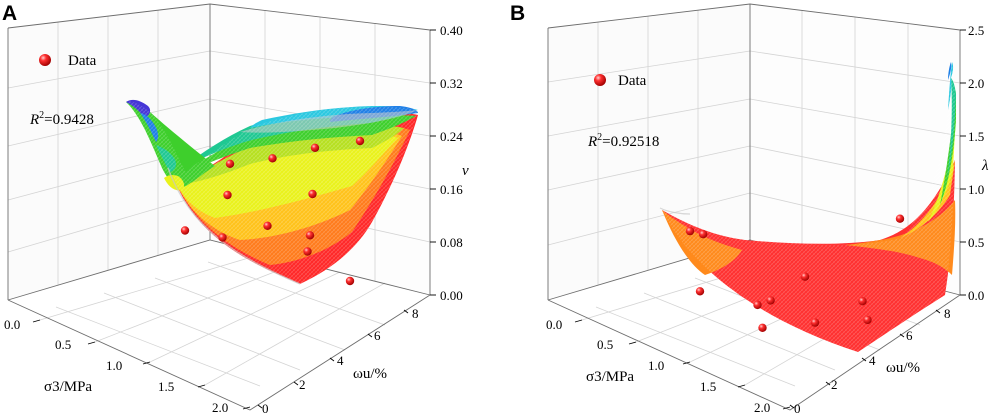  I want to click on z-axis-b: 0.0 0.5 1.0 1.5 2.0 2.5 λ, so click(974, 163).